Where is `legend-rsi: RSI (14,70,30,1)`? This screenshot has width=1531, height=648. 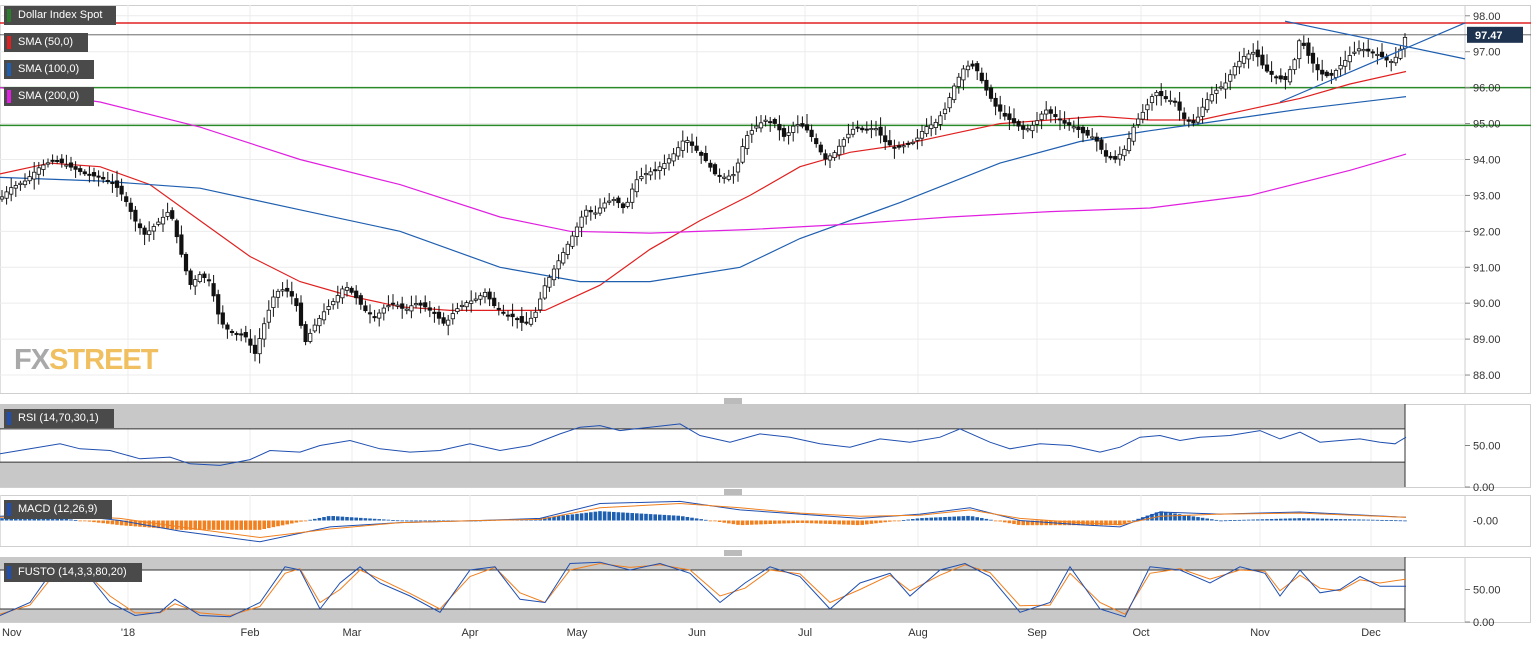
legend-rsi: RSI (14,70,30,1) is located at coordinates (59, 418).